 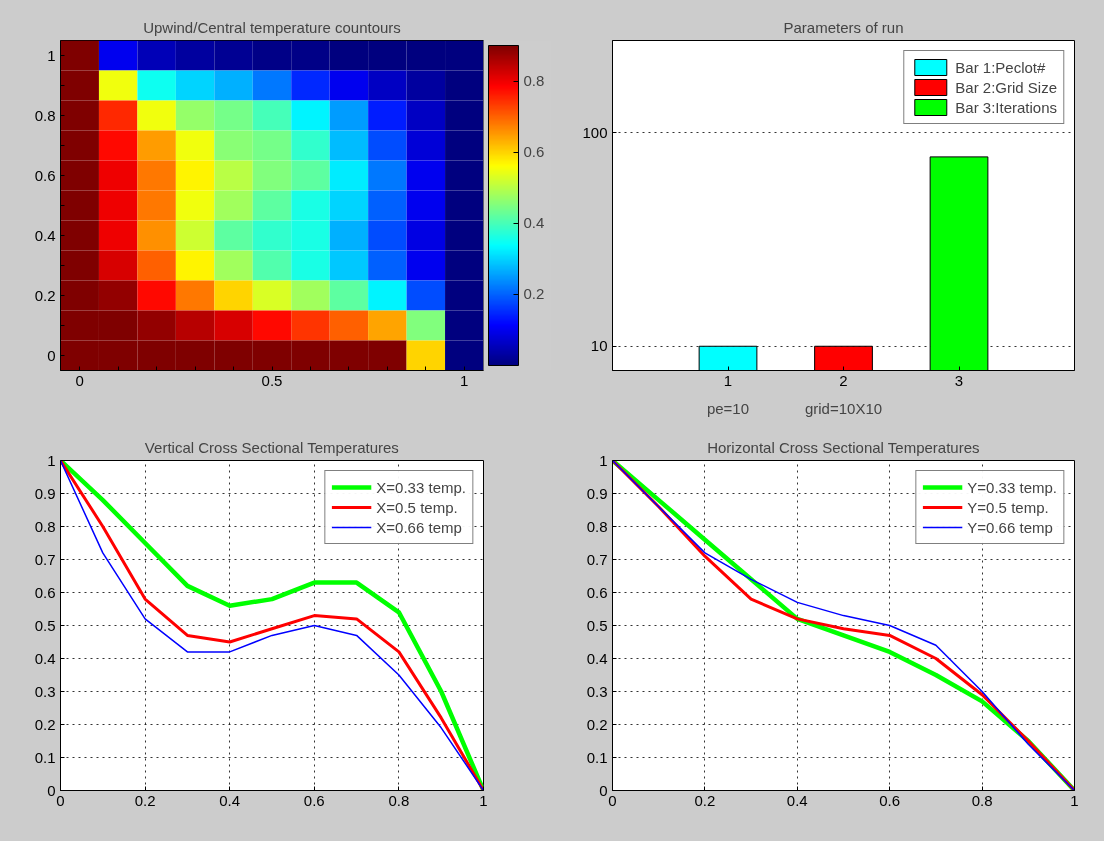 I want to click on text: pe=10, so click(x=728, y=408).